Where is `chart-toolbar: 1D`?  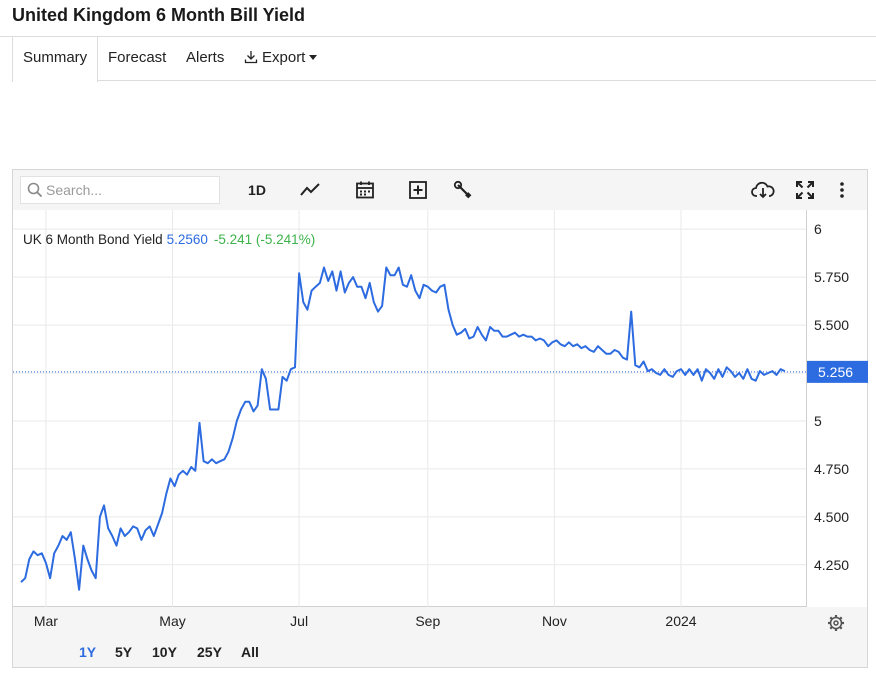 chart-toolbar: 1D is located at coordinates (440, 190).